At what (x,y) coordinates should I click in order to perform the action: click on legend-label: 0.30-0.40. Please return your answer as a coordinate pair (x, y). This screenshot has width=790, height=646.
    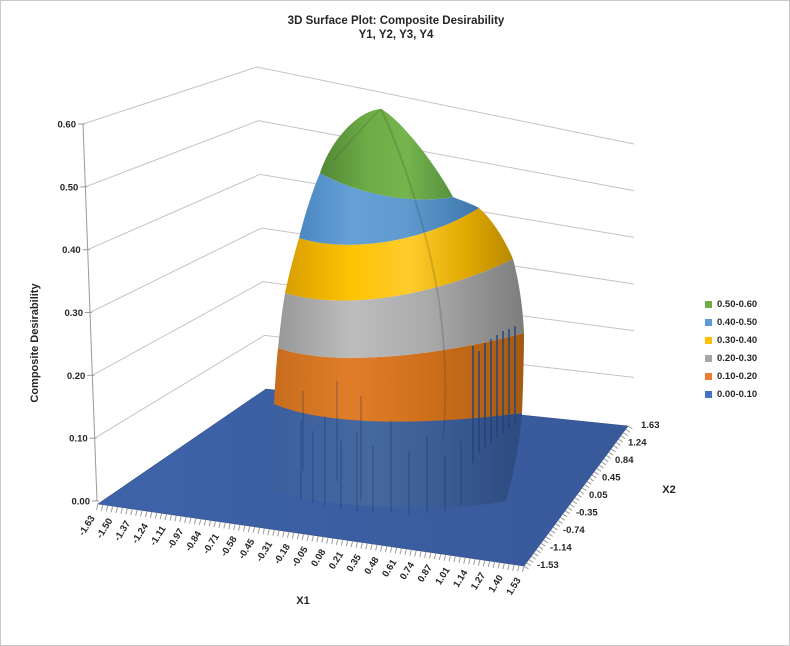
    Looking at the image, I should click on (737, 340).